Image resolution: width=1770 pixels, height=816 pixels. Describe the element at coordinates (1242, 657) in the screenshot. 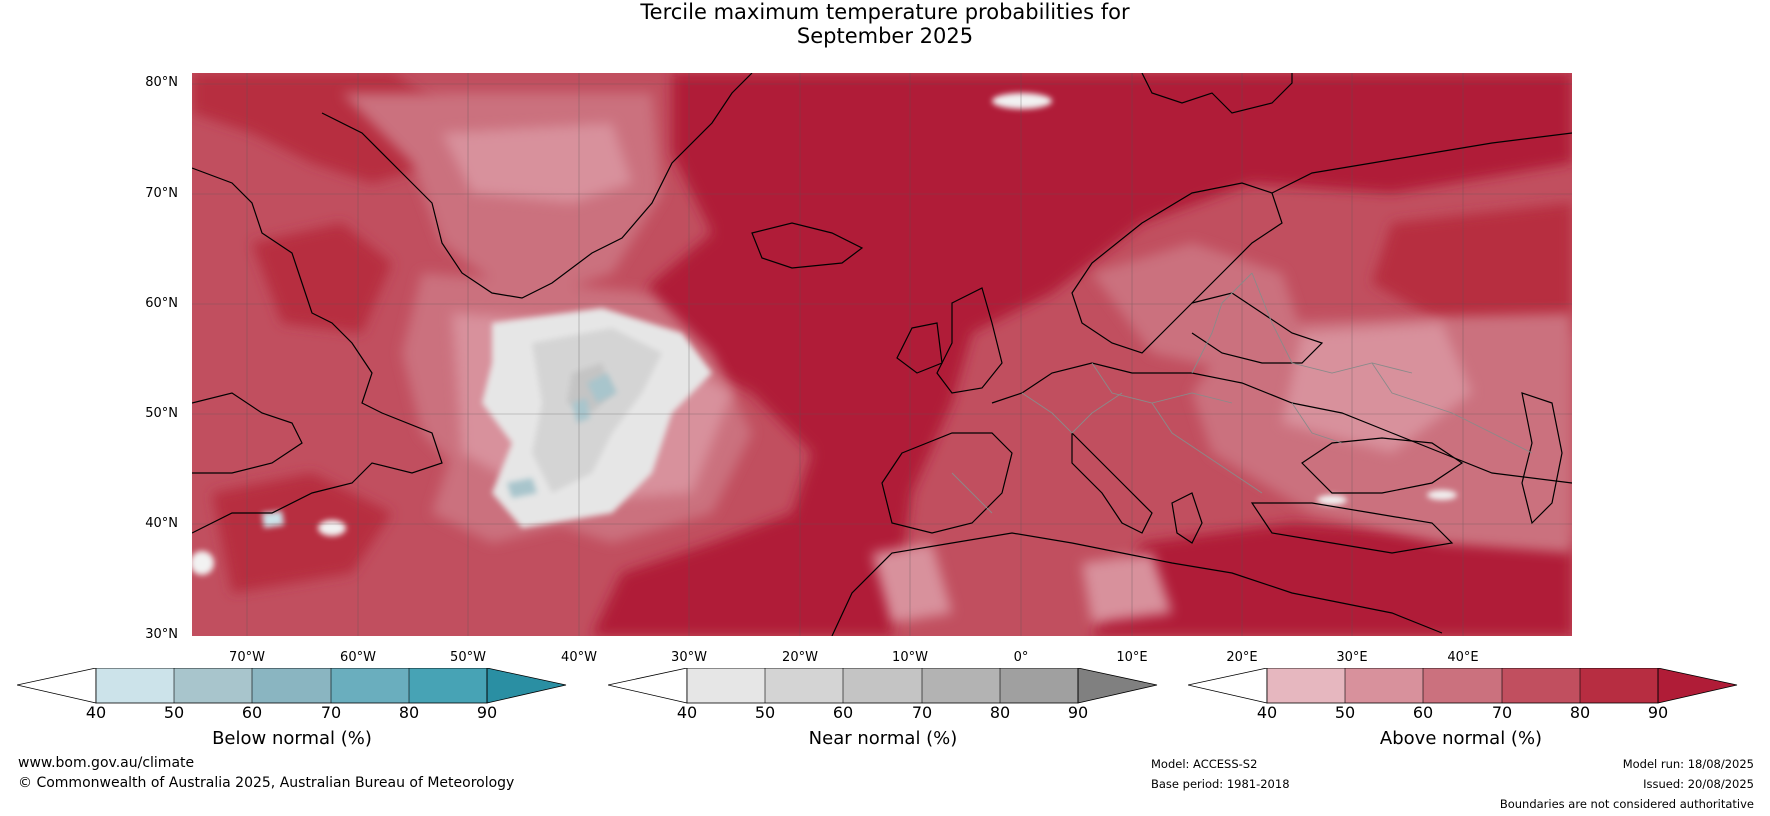

I see `lon-label: 20°E` at that location.